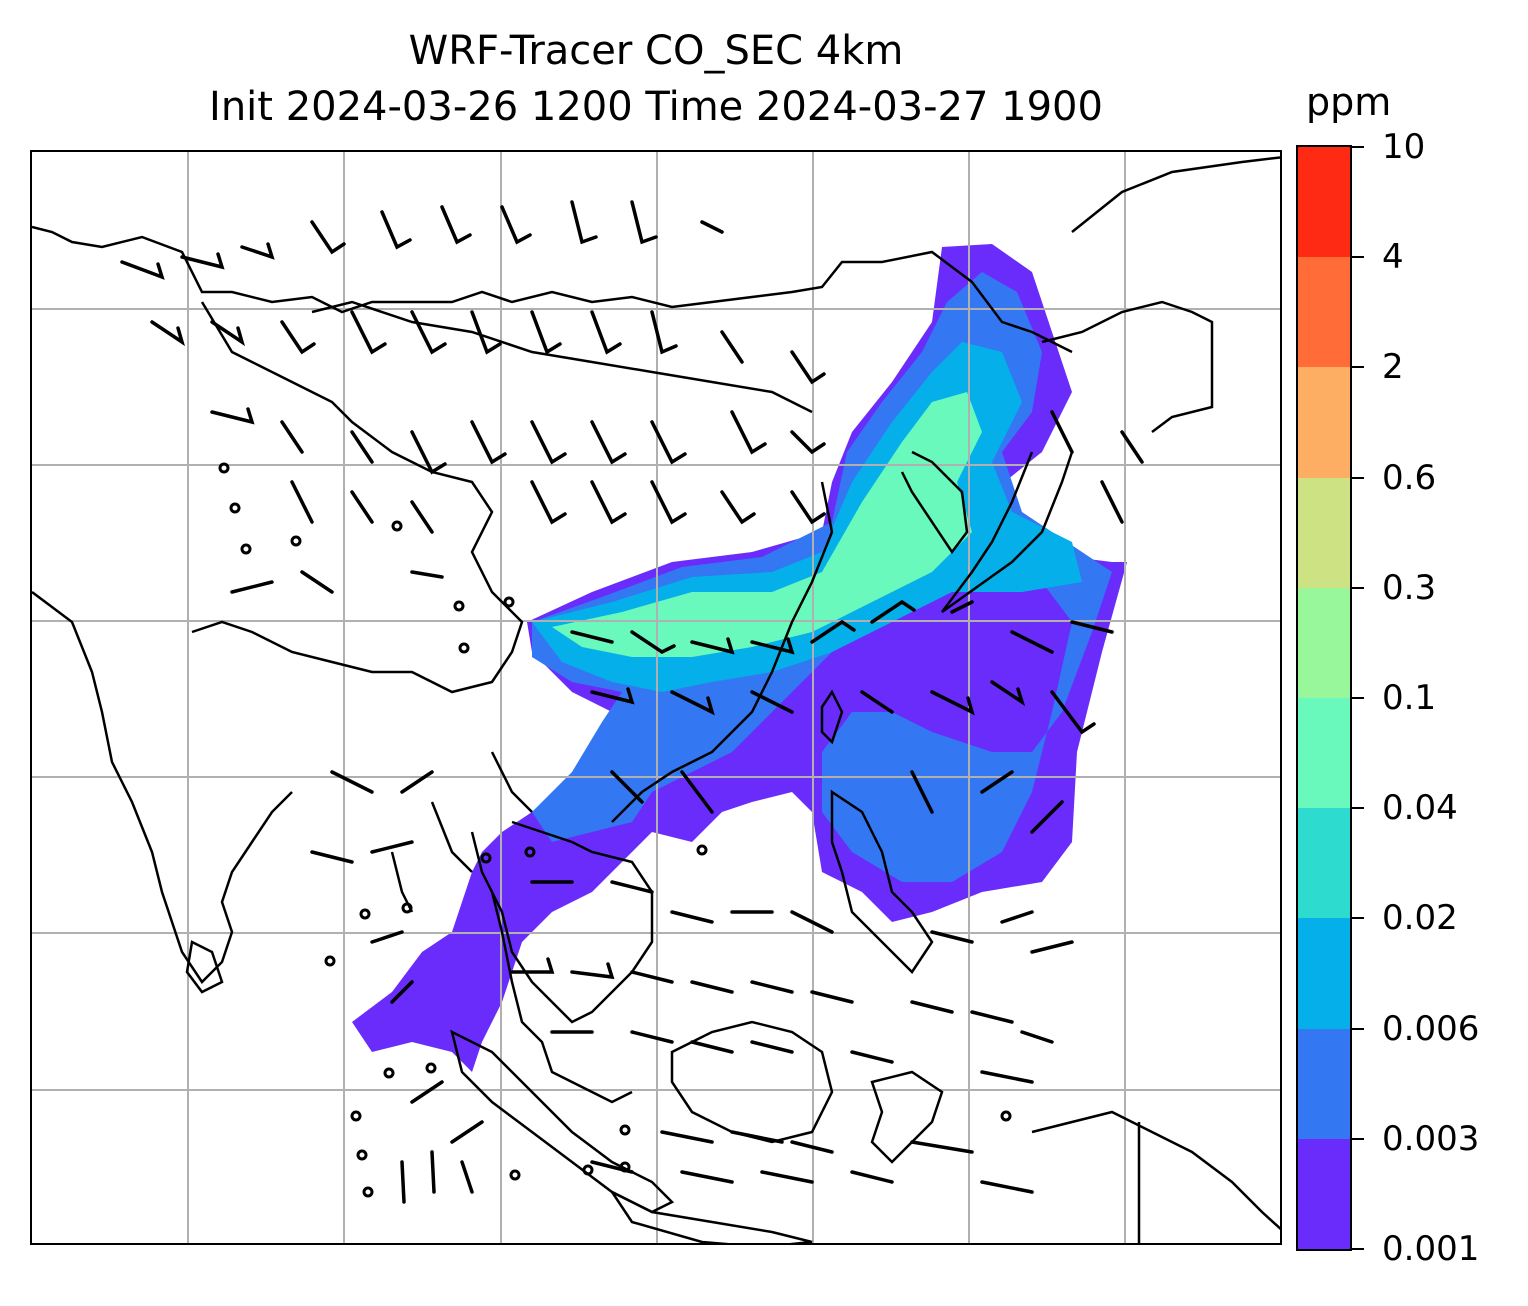 Image resolution: width=1528 pixels, height=1306 pixels. What do you see at coordinates (1420, 808) in the screenshot?
I see `colorbar-tick-label: 0.04` at bounding box center [1420, 808].